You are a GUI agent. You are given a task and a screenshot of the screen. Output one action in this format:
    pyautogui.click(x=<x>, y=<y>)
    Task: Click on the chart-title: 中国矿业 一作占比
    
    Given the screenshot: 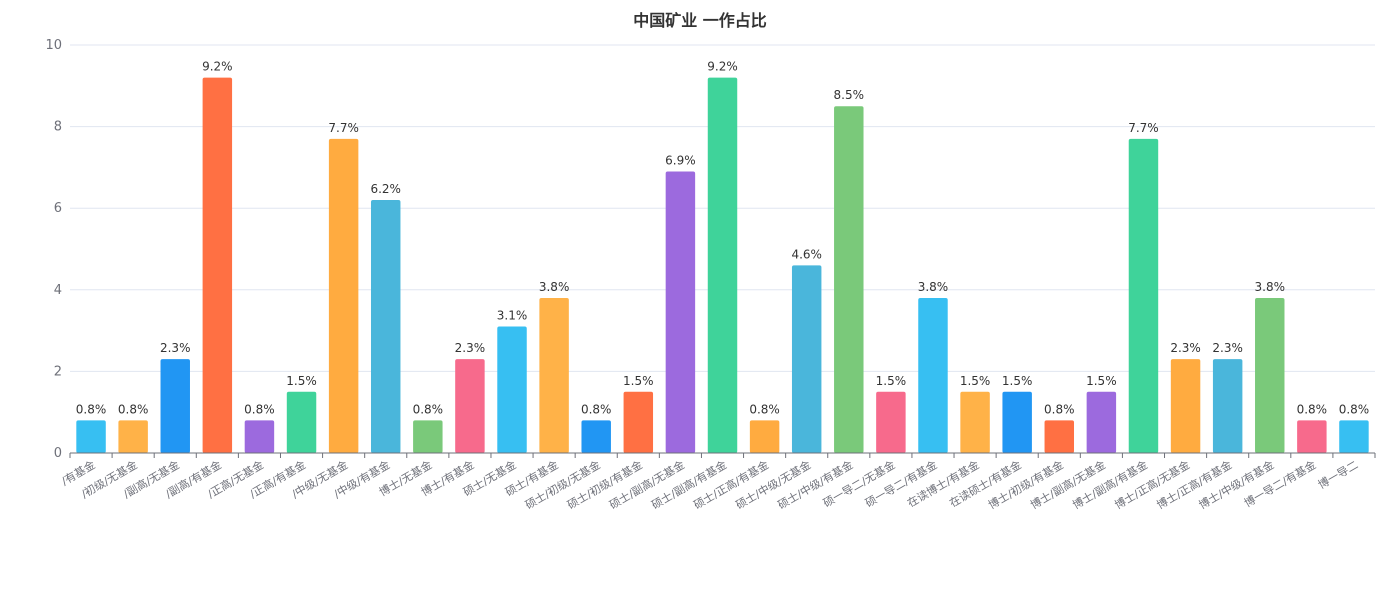 What is the action you would take?
    pyautogui.click(x=700, y=20)
    